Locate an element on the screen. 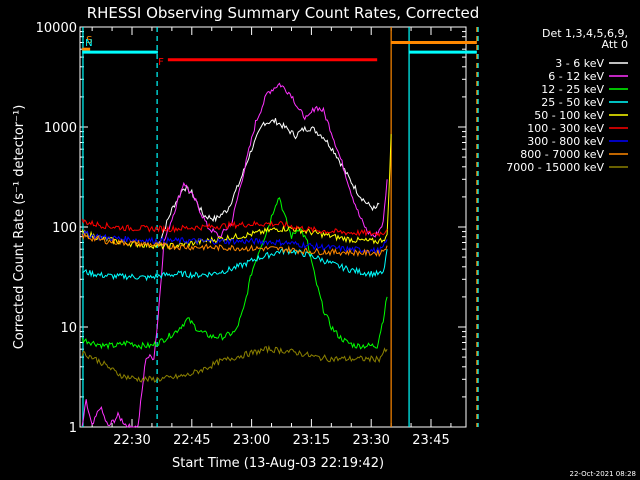 This screenshot has height=480, width=640. legend-label: 300 - 800 keV is located at coordinates (565, 141).